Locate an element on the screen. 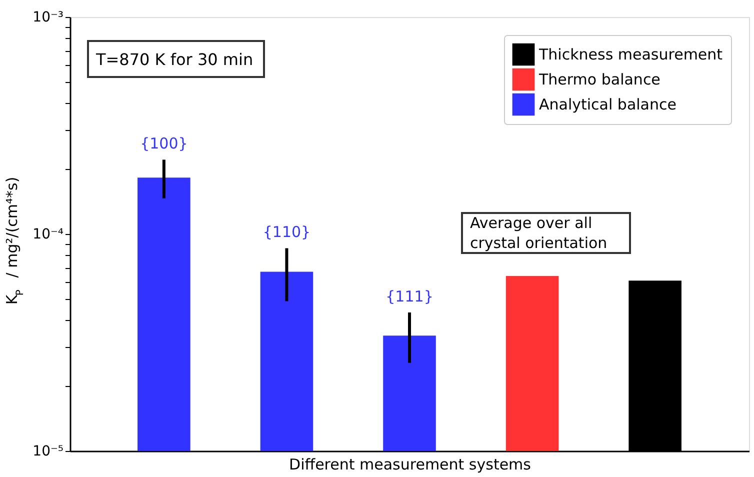 This screenshot has width=754, height=477. y-axis-title: KP / mg²/(cm⁴*s) is located at coordinates (14, 240).